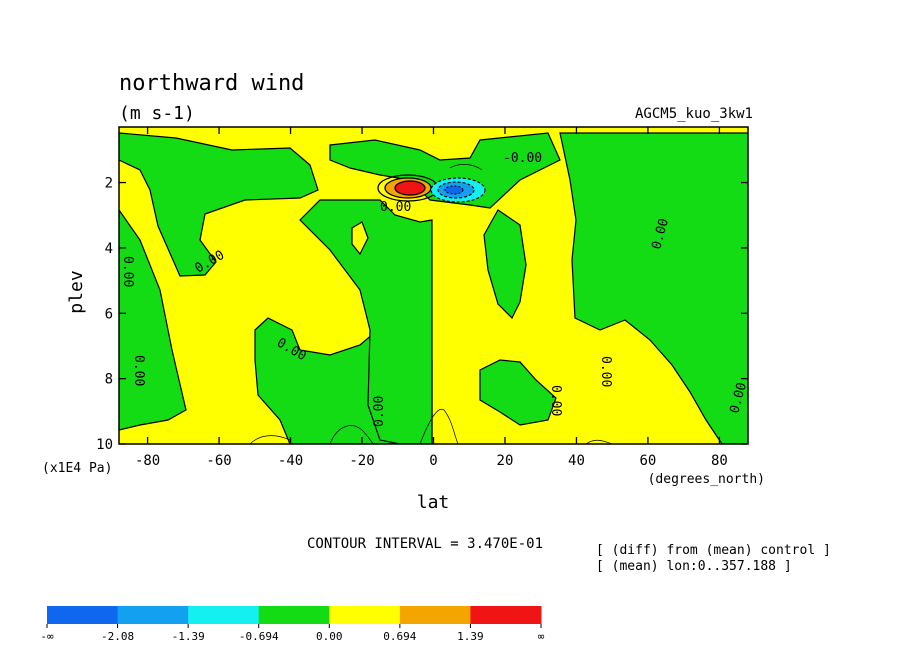  Describe the element at coordinates (713, 550) in the screenshot. I see `note-diff: [ (diff) from (mean) control ]` at that location.